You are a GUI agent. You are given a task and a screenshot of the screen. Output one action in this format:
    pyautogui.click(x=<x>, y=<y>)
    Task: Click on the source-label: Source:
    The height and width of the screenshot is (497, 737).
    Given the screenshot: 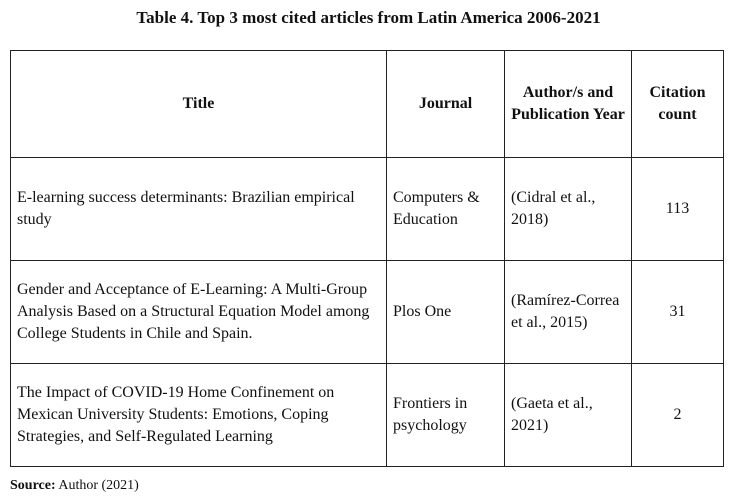 What is the action you would take?
    pyautogui.click(x=33, y=485)
    